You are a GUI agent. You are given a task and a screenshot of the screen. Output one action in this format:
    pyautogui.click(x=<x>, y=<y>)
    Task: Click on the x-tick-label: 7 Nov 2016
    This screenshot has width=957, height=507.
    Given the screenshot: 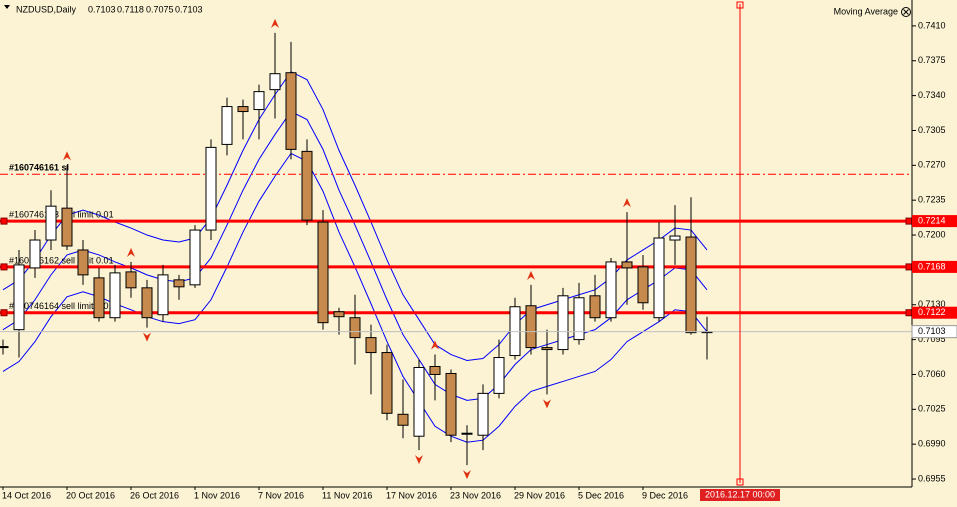 What is the action you would take?
    pyautogui.click(x=281, y=495)
    